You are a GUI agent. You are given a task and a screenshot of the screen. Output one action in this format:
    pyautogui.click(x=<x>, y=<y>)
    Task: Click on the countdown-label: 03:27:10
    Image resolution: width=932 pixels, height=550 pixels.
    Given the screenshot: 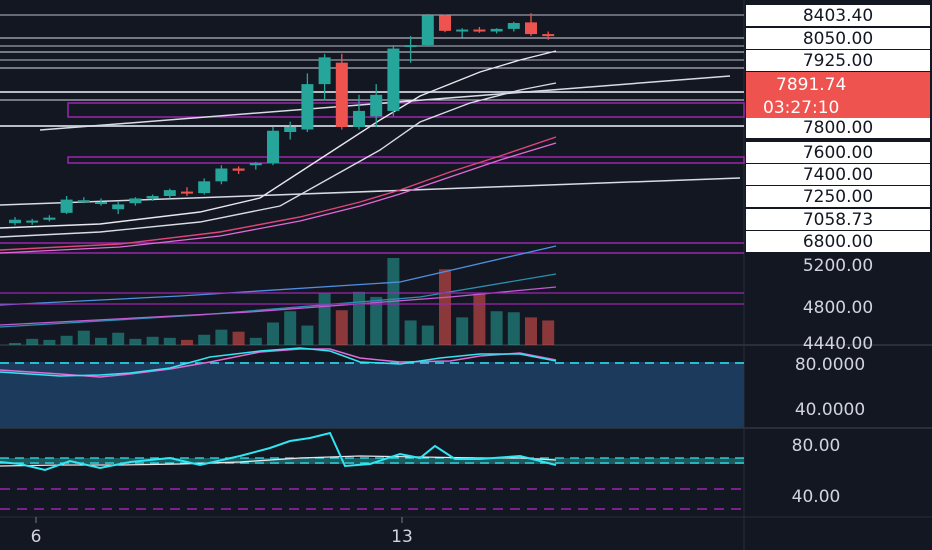 What is the action you would take?
    pyautogui.click(x=801, y=108)
    